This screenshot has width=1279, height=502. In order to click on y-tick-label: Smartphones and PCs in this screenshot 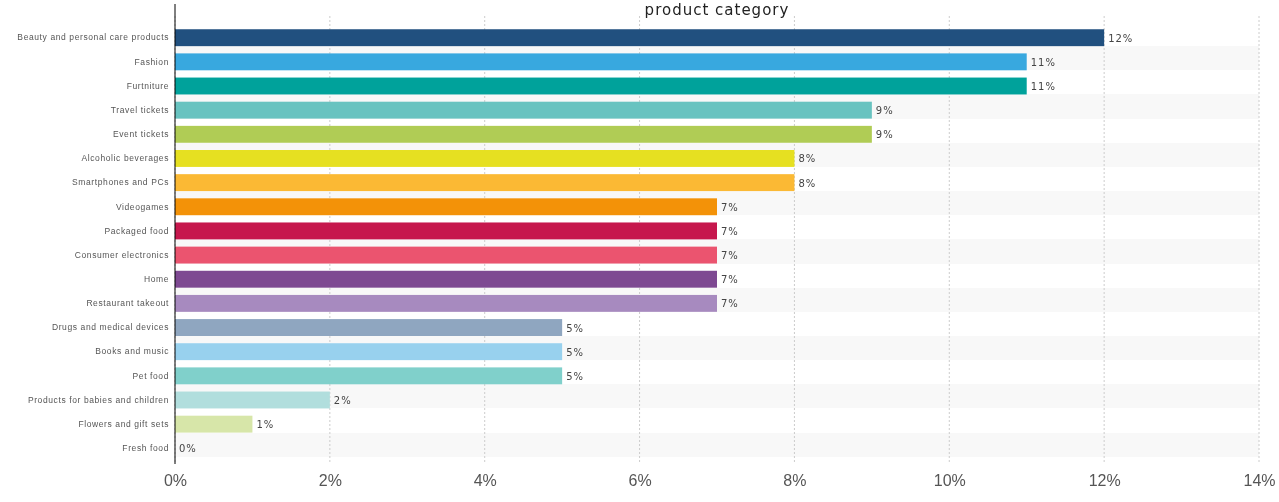, I will do `click(120, 182)`.